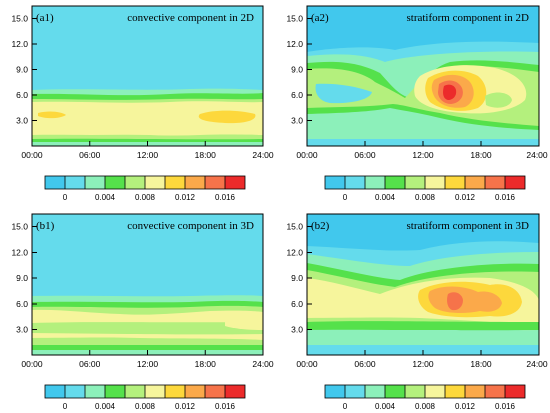 The height and width of the screenshot is (413, 550). Describe the element at coordinates (190, 226) in the screenshot. I see `panel-title: convective component in 3D` at that location.